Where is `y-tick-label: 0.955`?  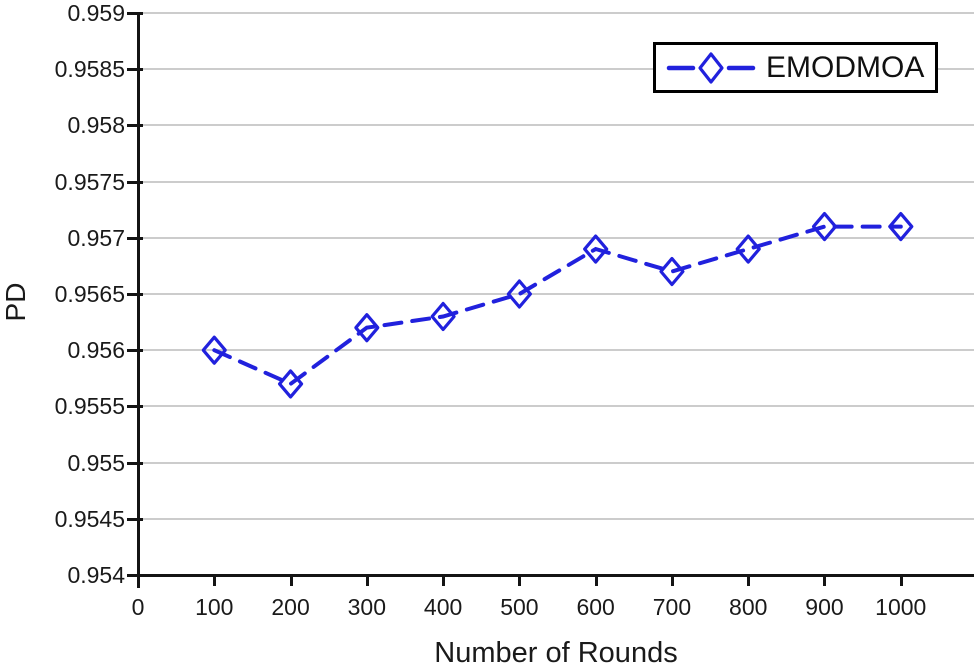 y-tick-label: 0.955 is located at coordinates (96, 462).